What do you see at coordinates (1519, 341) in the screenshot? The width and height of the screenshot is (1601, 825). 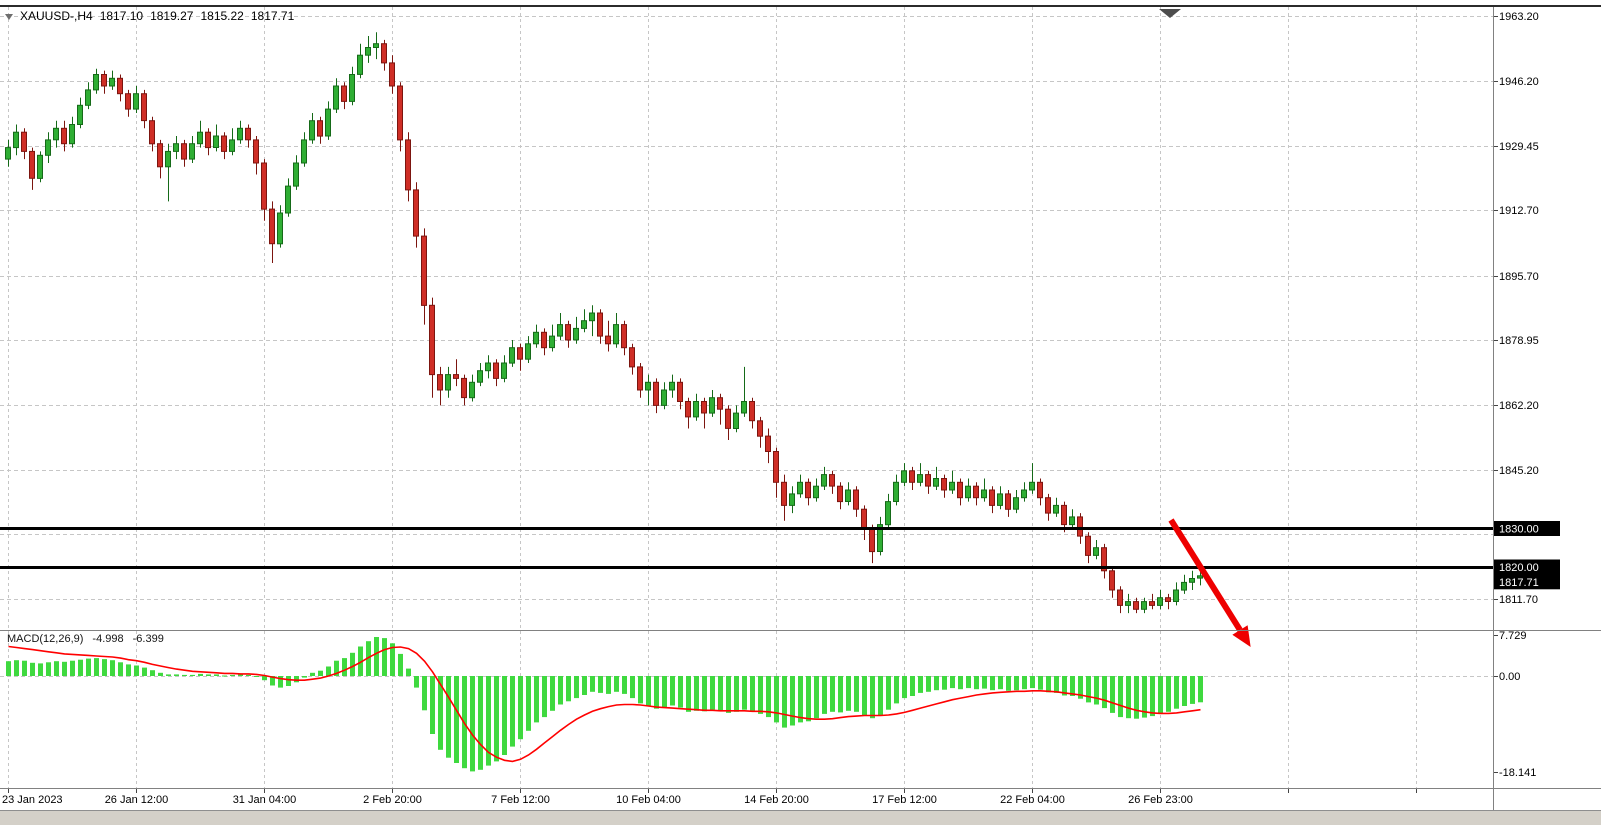 I see `price-axis-label: 1878.95` at bounding box center [1519, 341].